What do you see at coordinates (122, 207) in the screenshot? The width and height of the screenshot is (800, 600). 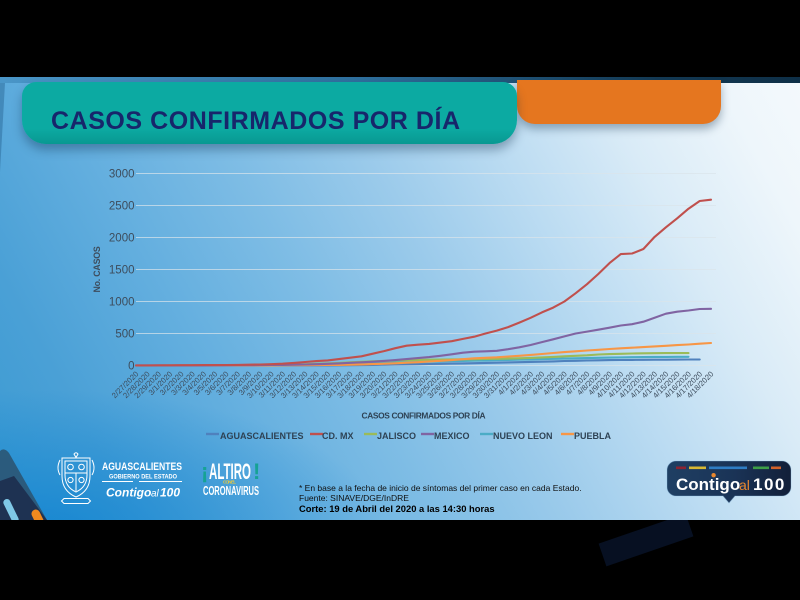 I see `svg-text: 2500` at bounding box center [122, 207].